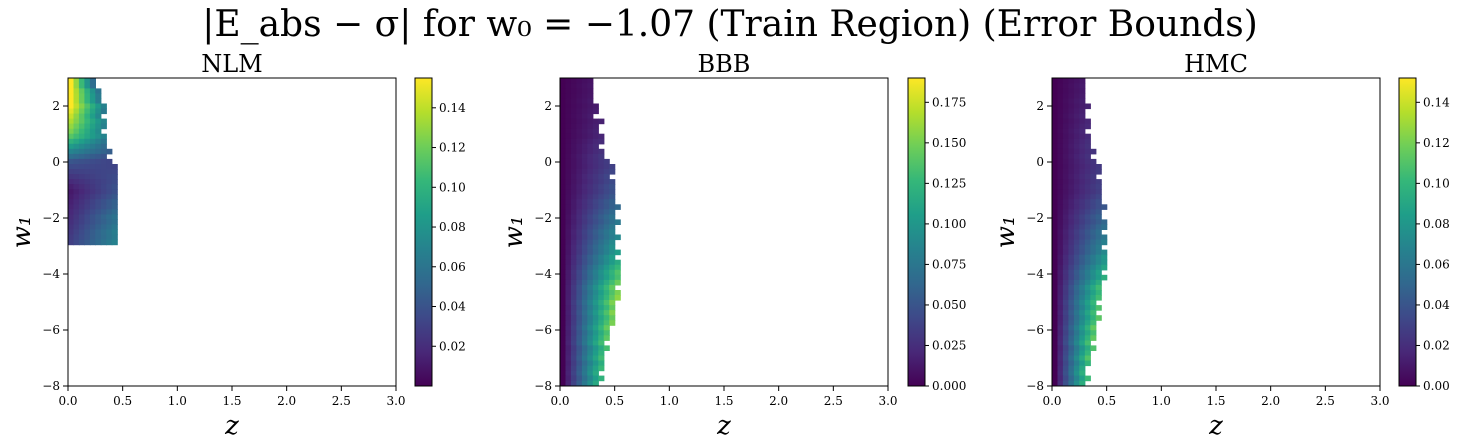 This screenshot has height=448, width=1460. What do you see at coordinates (51, 386) in the screenshot?
I see `y-tick-label: −8` at bounding box center [51, 386].